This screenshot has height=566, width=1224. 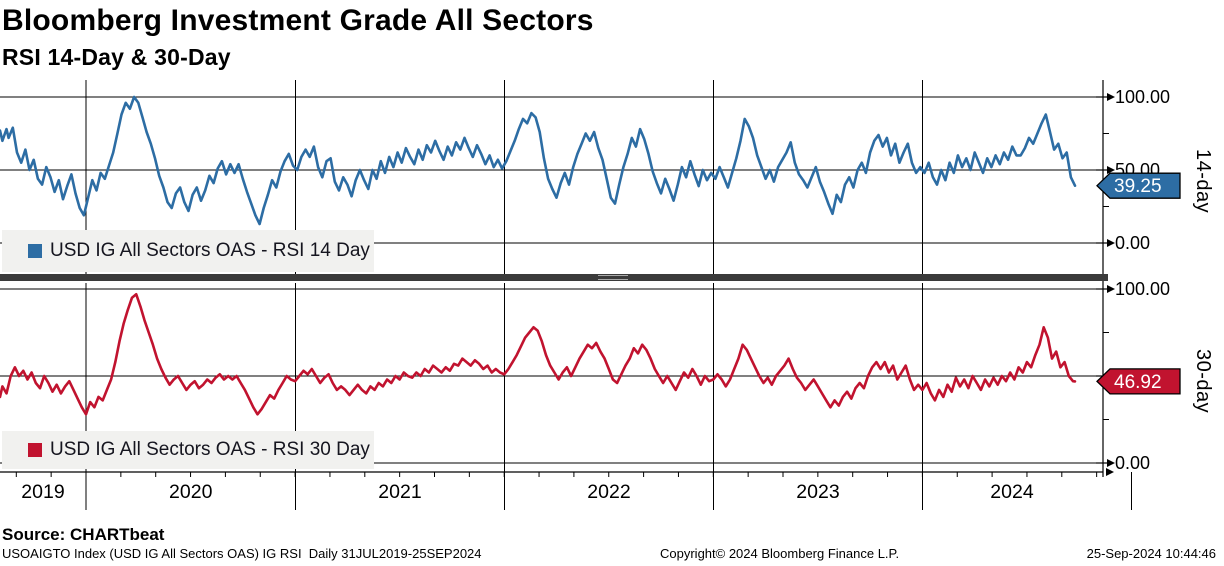 What do you see at coordinates (191, 492) in the screenshot?
I see `x-year-label: 2020` at bounding box center [191, 492].